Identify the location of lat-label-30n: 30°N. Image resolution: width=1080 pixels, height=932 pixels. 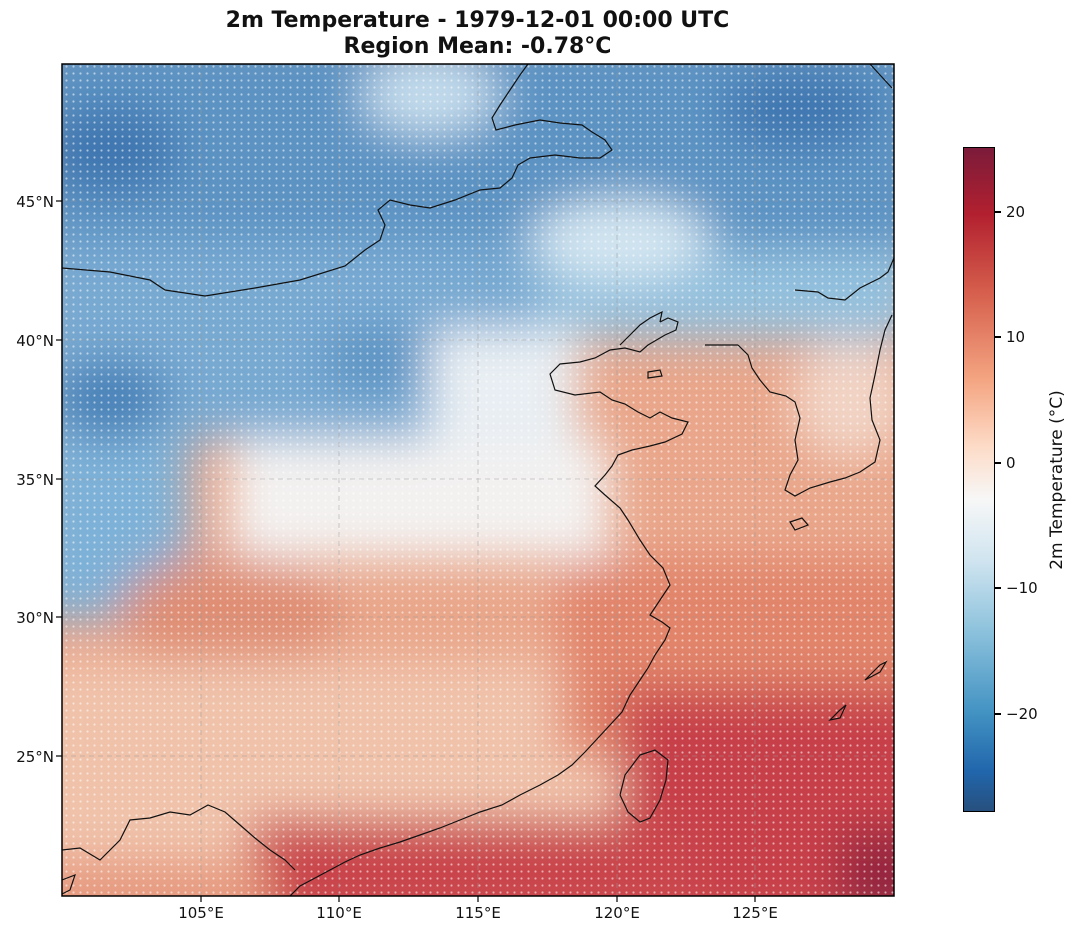
(35, 618).